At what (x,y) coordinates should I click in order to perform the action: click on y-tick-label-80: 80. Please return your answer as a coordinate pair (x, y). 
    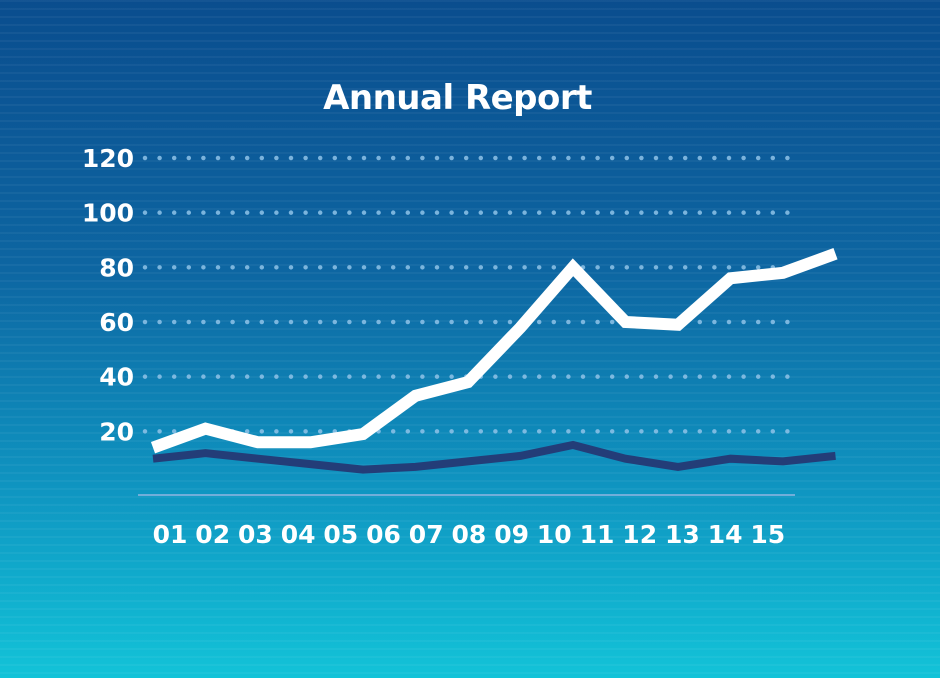
    Looking at the image, I should click on (116, 267).